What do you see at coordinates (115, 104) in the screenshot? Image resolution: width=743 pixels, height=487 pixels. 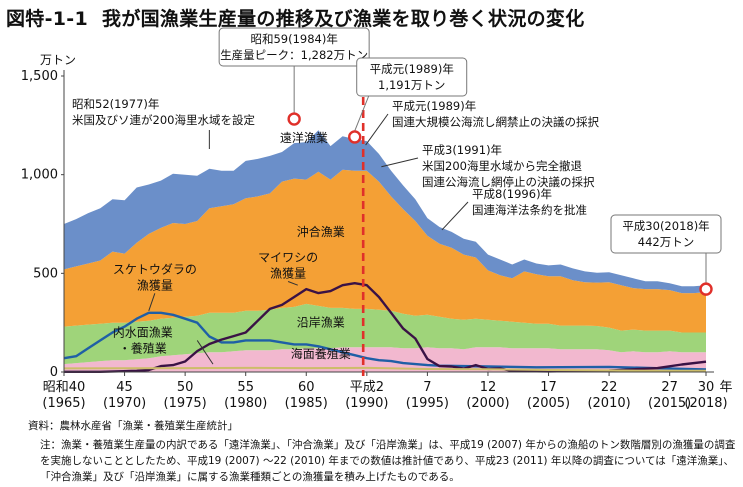 I see `annotation-text: 昭和52(1977)年` at bounding box center [115, 104].